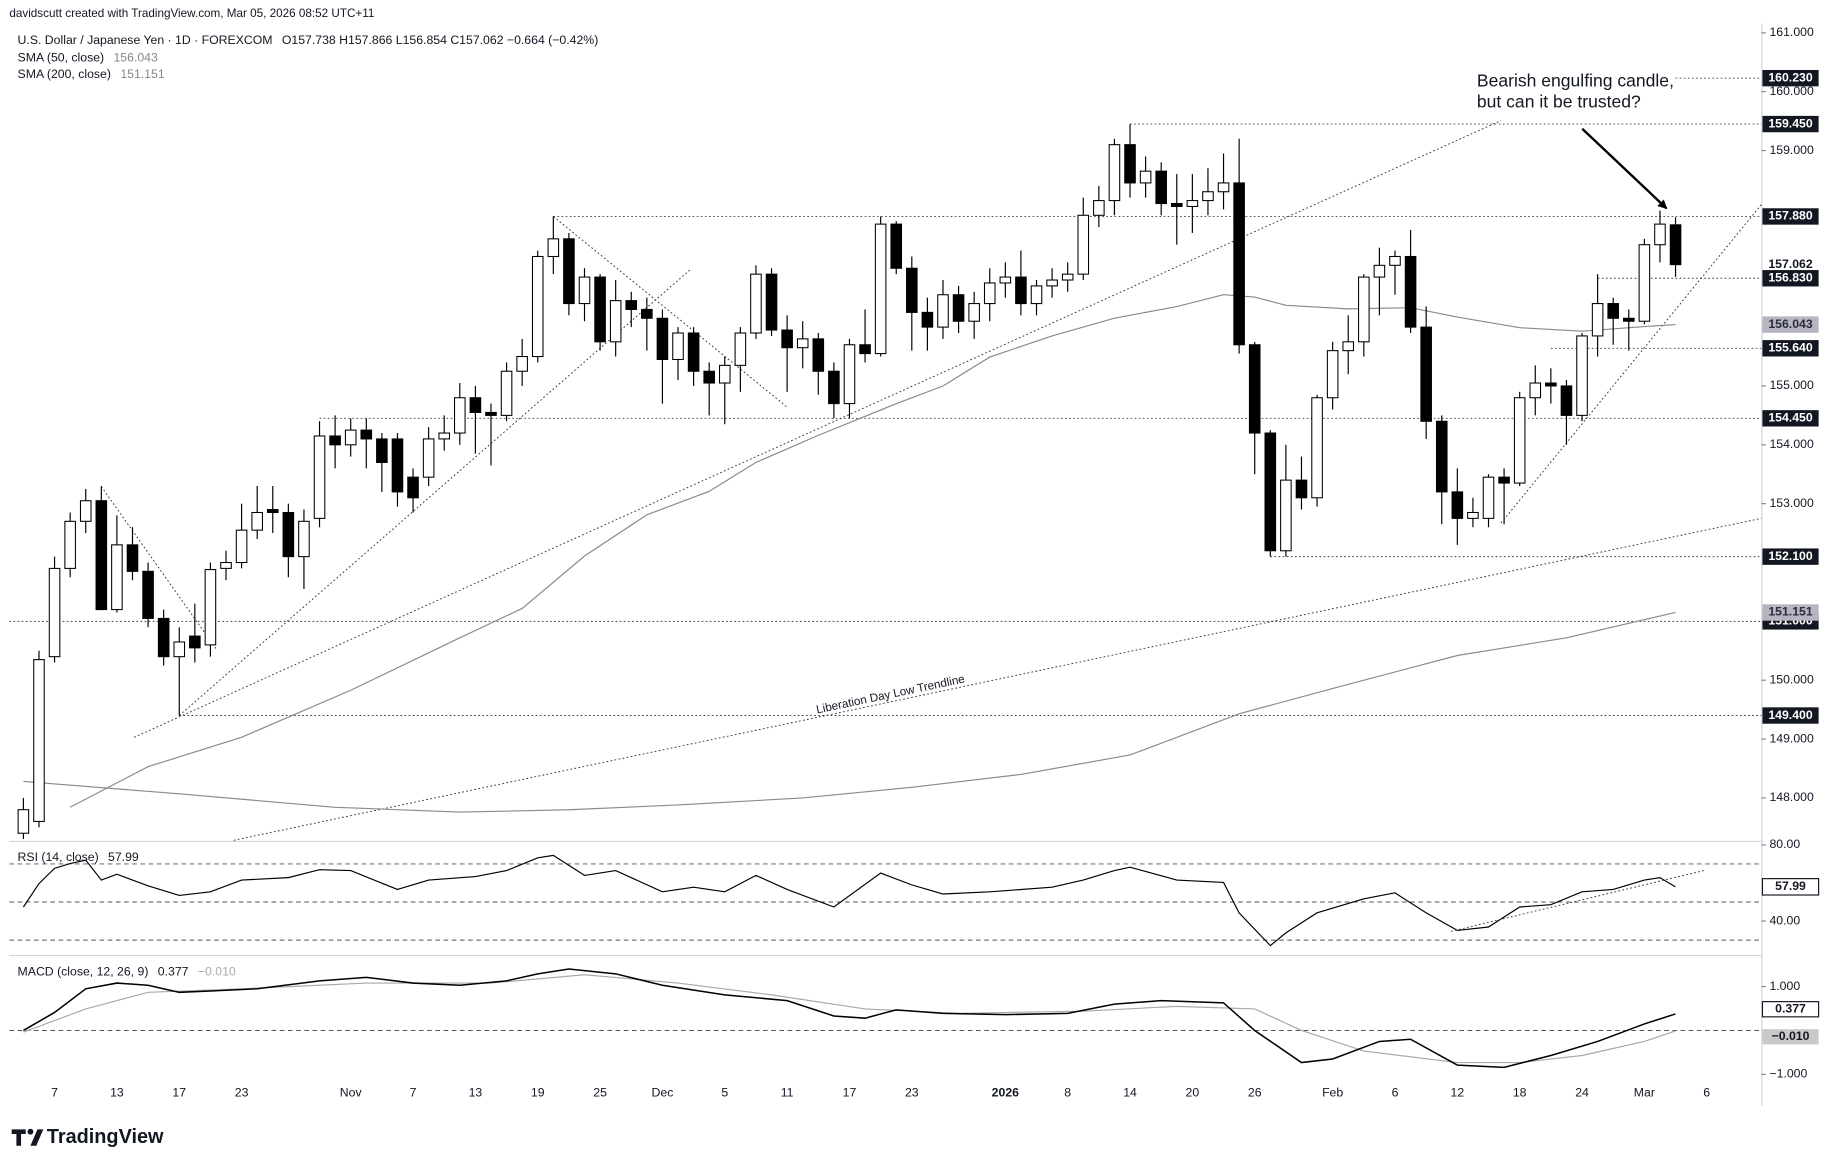 The width and height of the screenshot is (1835, 1168). I want to click on y-tick-label: 160.000, so click(1791, 91).